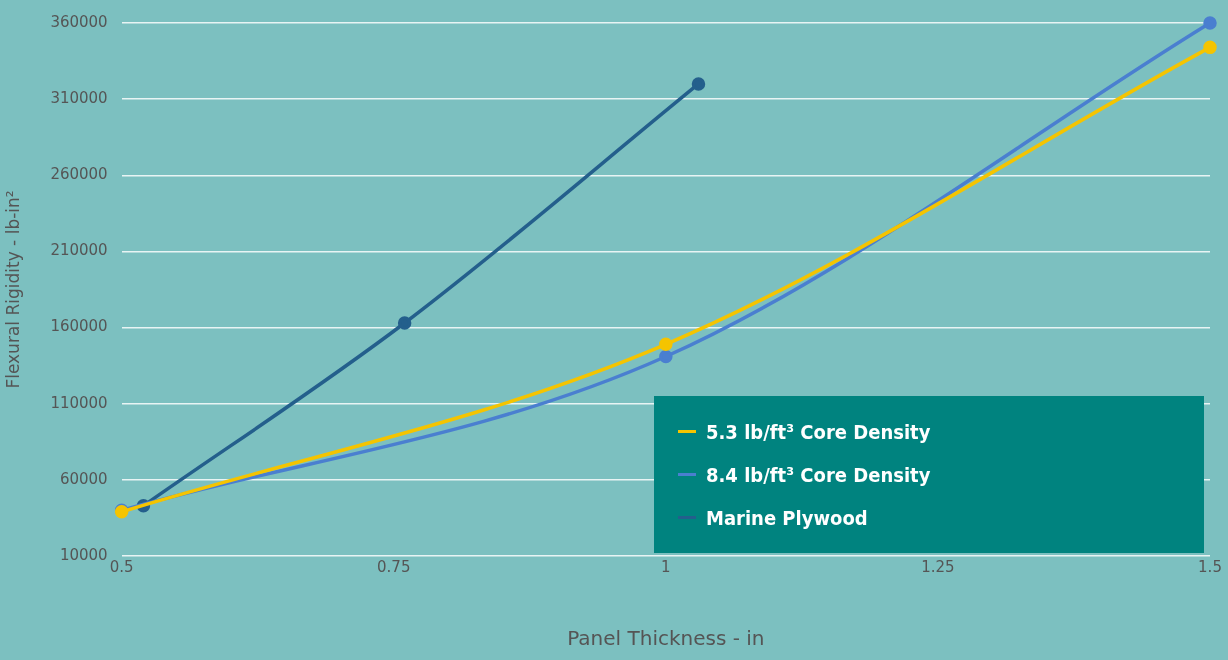  I want to click on legend-label: Marine Plywood, so click(787, 518).